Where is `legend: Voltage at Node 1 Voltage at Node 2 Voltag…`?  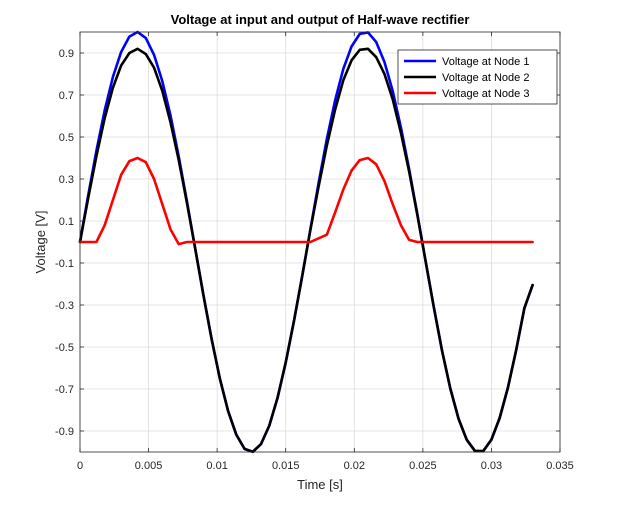
legend: Voltage at Node 1 Voltage at Node 2 Voltag… is located at coordinates (477, 77).